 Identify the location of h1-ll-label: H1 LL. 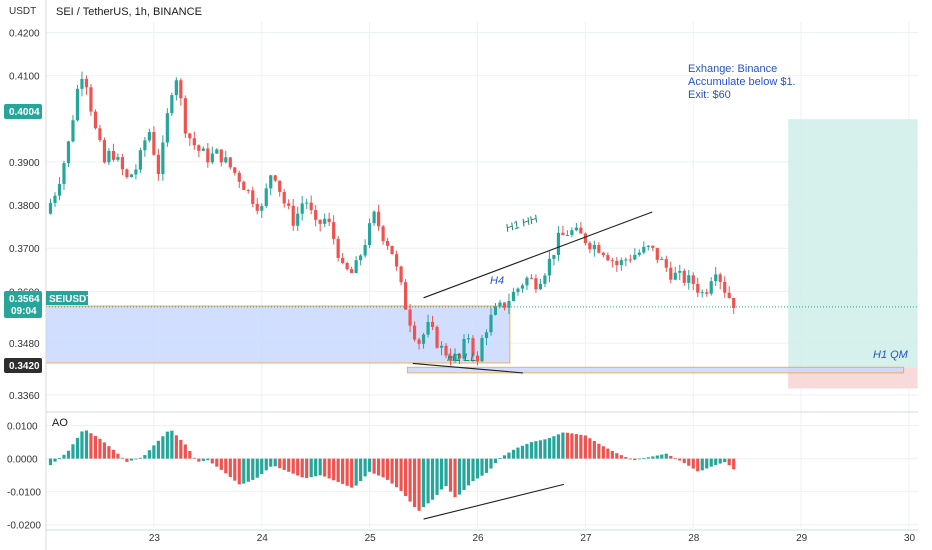
(461, 358).